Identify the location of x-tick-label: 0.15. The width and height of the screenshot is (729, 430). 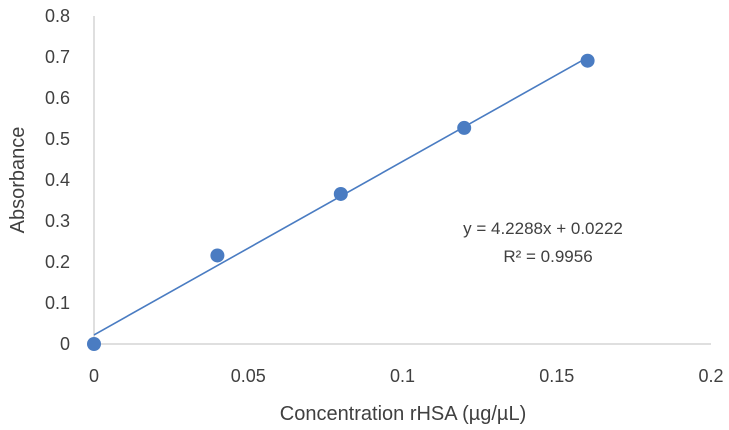
(556, 376).